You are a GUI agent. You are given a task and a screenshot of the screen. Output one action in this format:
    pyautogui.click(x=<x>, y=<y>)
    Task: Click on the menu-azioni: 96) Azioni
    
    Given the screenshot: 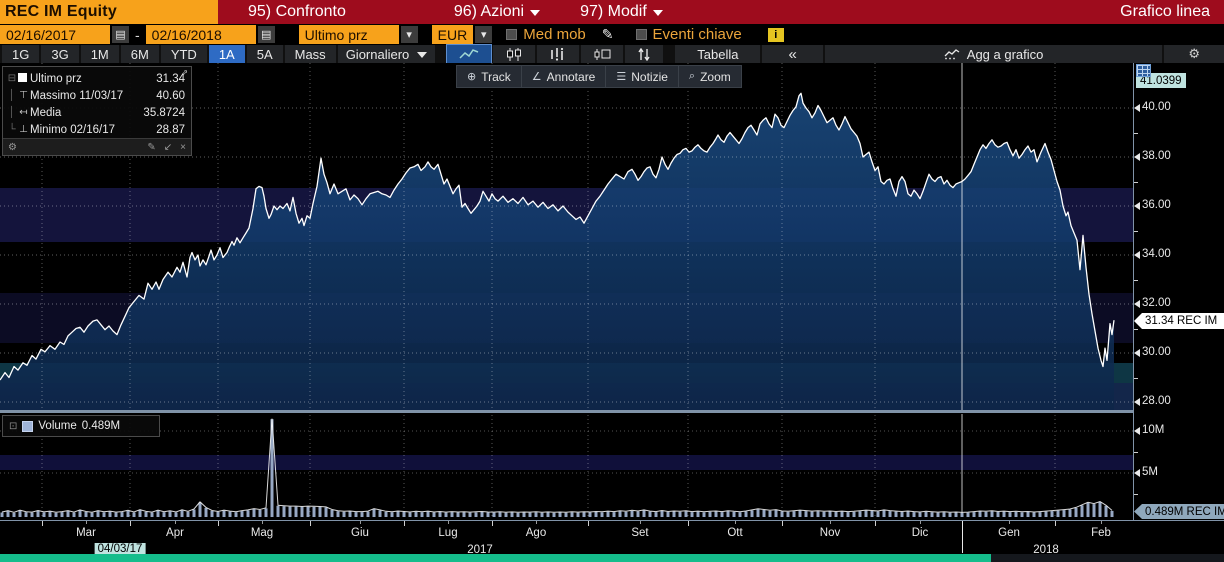 What is the action you would take?
    pyautogui.click(x=497, y=12)
    